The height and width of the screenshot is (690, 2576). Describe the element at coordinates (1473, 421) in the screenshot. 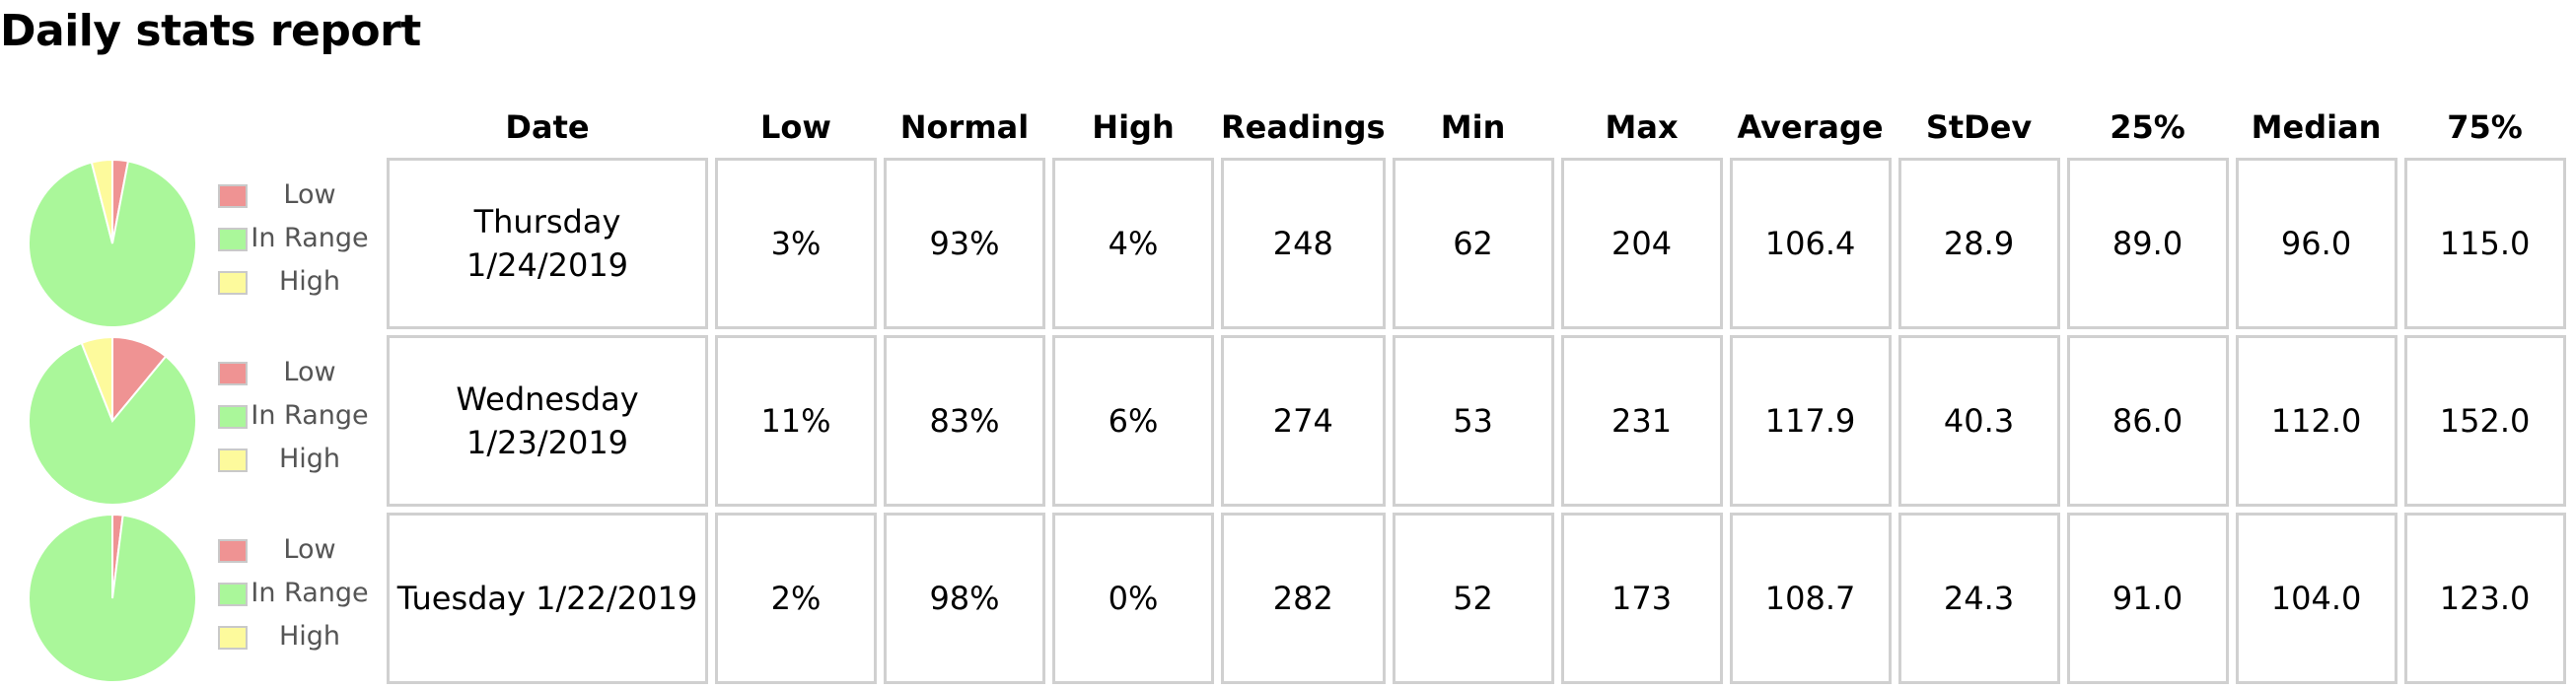

I see `min-cell: 53` at that location.